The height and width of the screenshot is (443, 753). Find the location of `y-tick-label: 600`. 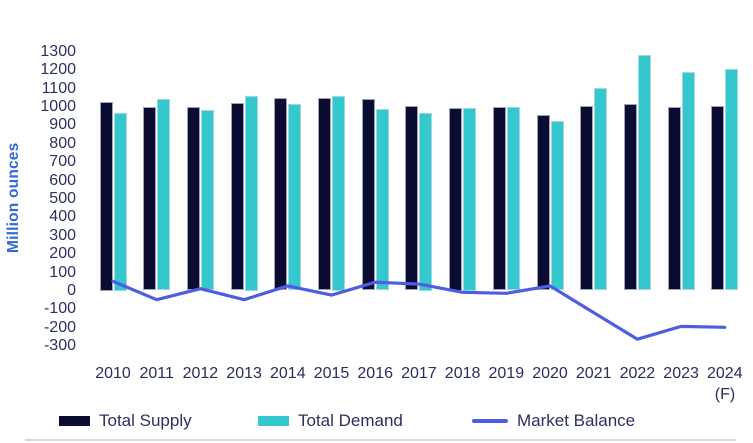

y-tick-label: 600 is located at coordinates (62, 180).